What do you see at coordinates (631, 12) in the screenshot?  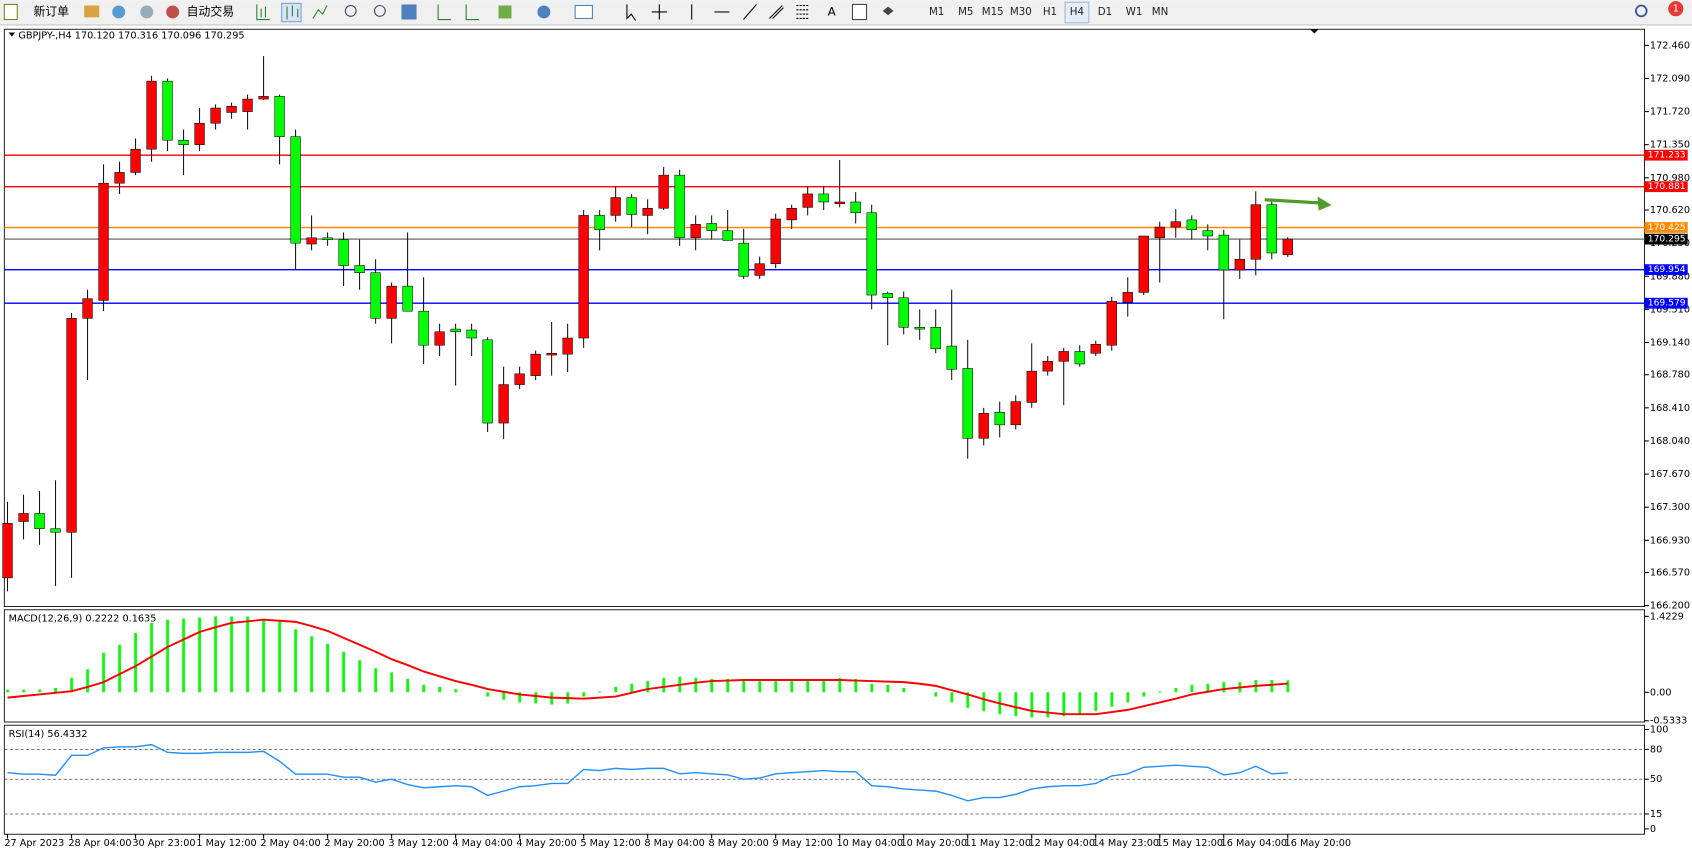 I see `cursor-icon` at bounding box center [631, 12].